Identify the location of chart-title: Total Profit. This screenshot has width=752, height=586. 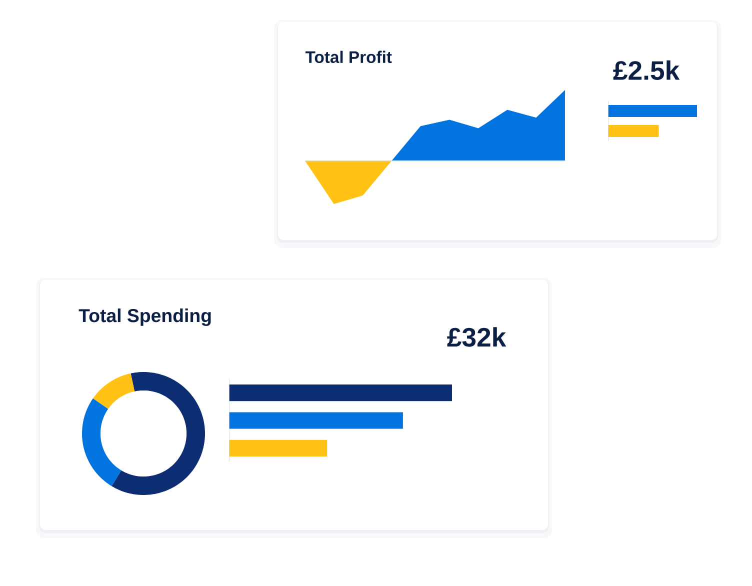
(348, 57).